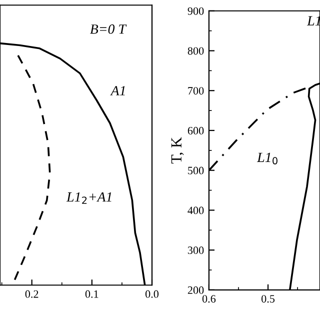 Image resolution: width=320 pixels, height=320 pixels. Describe the element at coordinates (267, 158) in the screenshot. I see `annotation: L1$_{0}$` at that location.